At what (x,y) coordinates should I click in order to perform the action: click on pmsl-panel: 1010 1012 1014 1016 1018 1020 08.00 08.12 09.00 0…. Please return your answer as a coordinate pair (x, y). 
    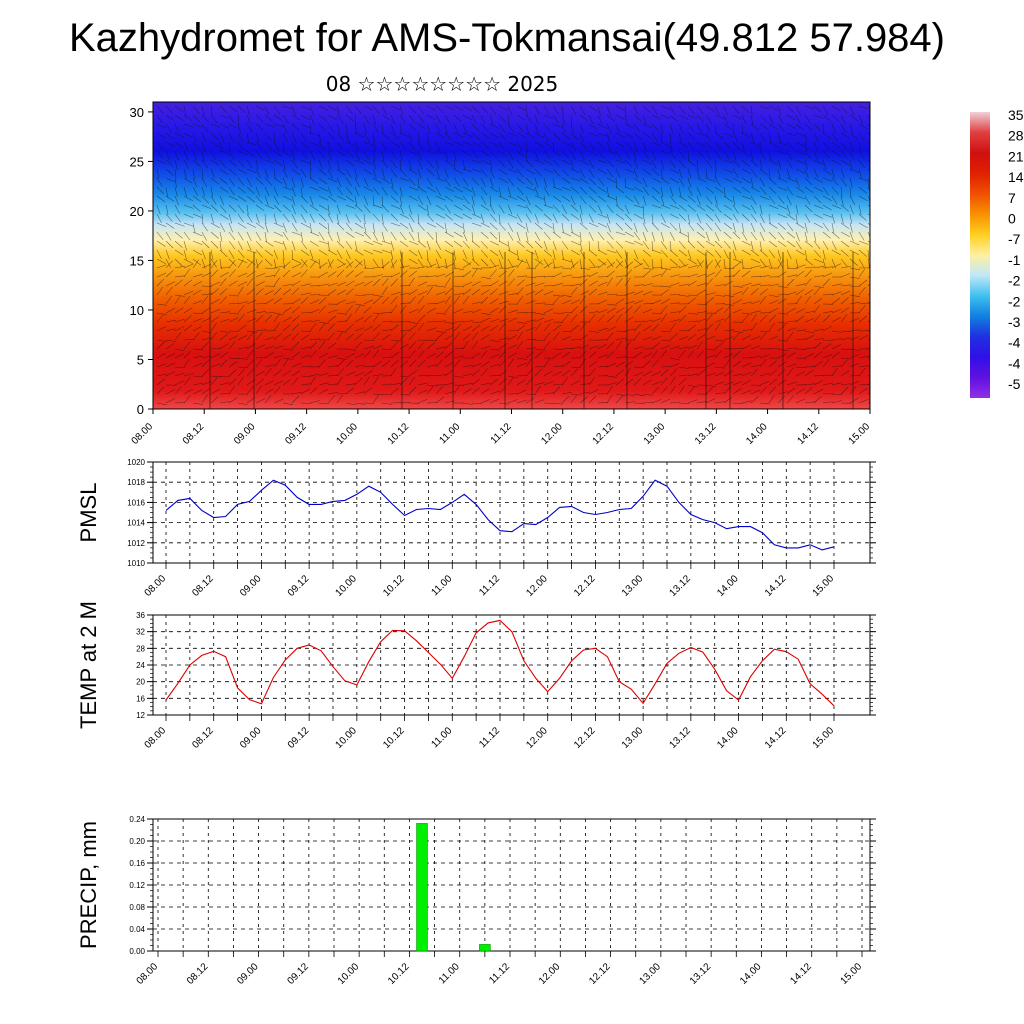
    Looking at the image, I should click on (476, 528).